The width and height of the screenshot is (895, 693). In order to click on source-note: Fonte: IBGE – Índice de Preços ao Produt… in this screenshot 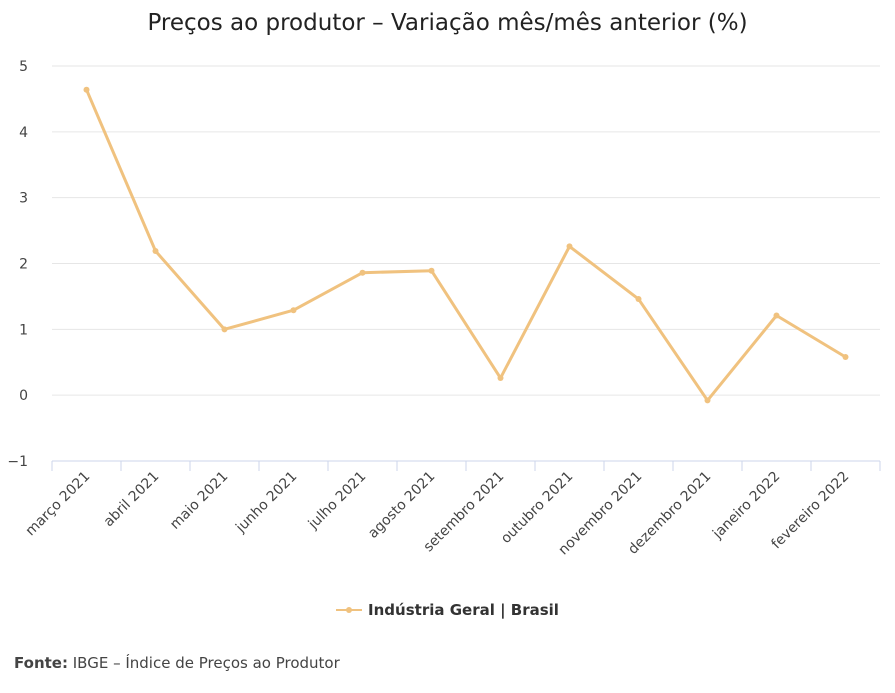, I will do `click(177, 663)`.